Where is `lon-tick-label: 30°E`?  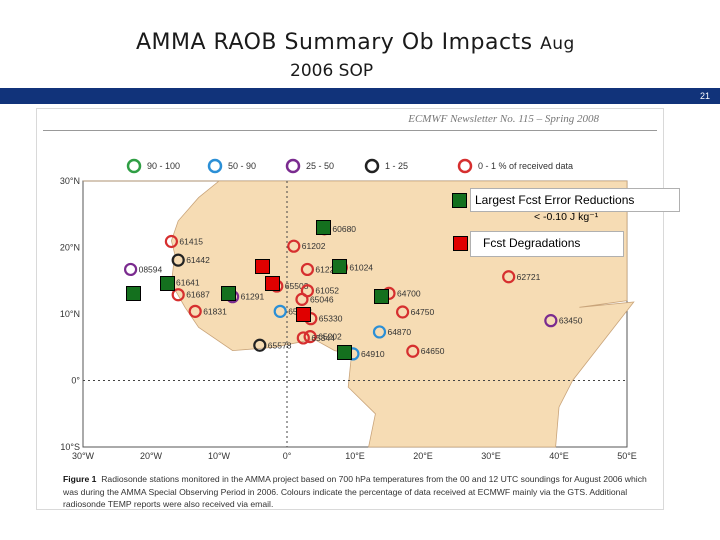
lon-tick-label: 30°E is located at coordinates (491, 456).